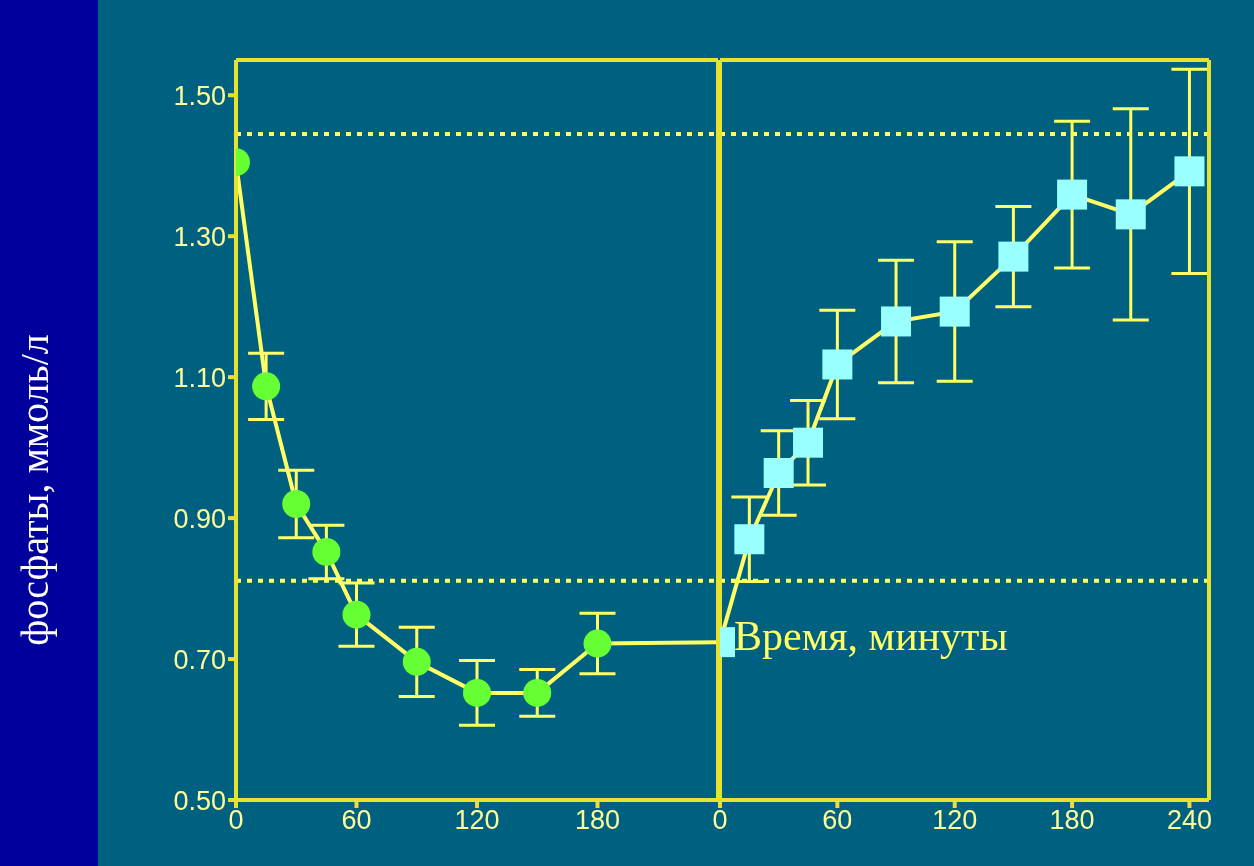 This screenshot has height=866, width=1254. Describe the element at coordinates (199, 95) in the screenshot. I see `y-tick-label: 1.50` at that location.